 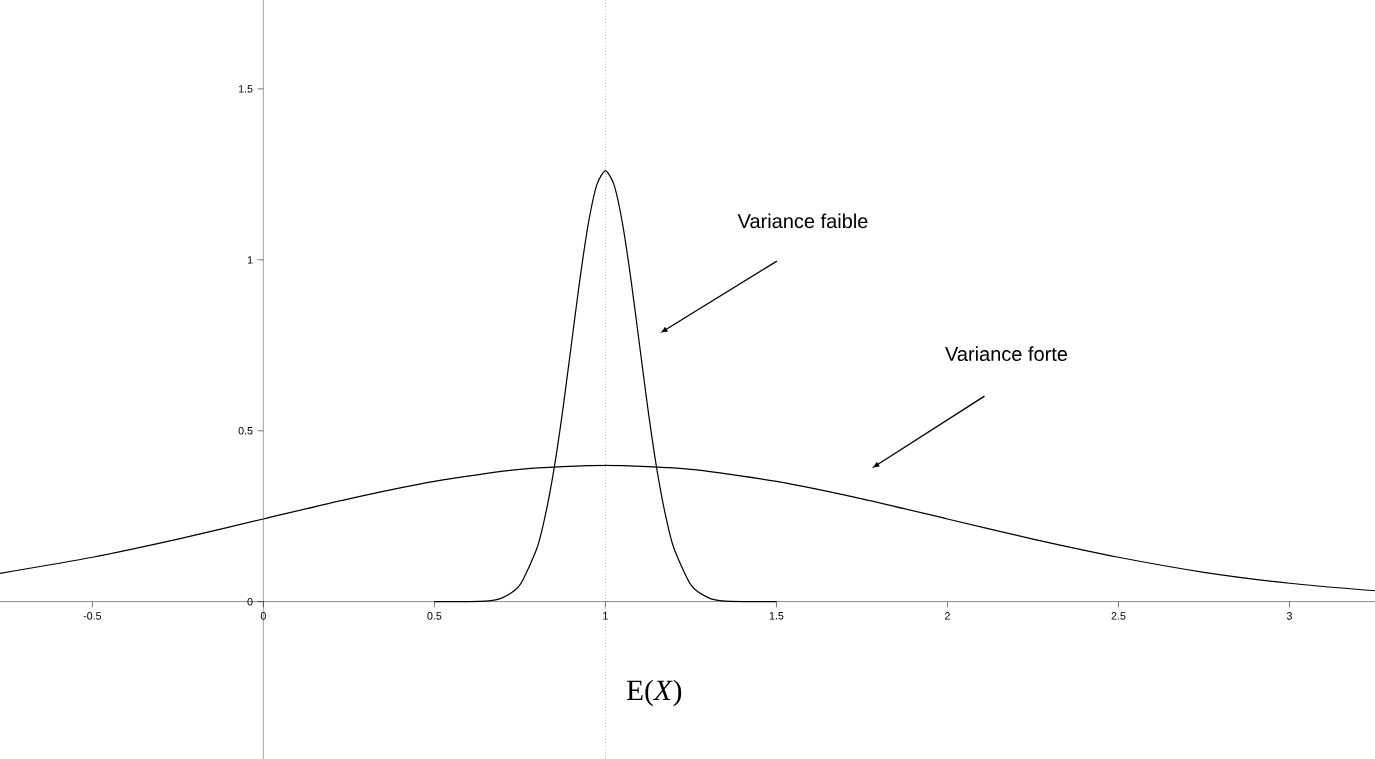 I want to click on ref-line-label: E(X), so click(x=654, y=693).